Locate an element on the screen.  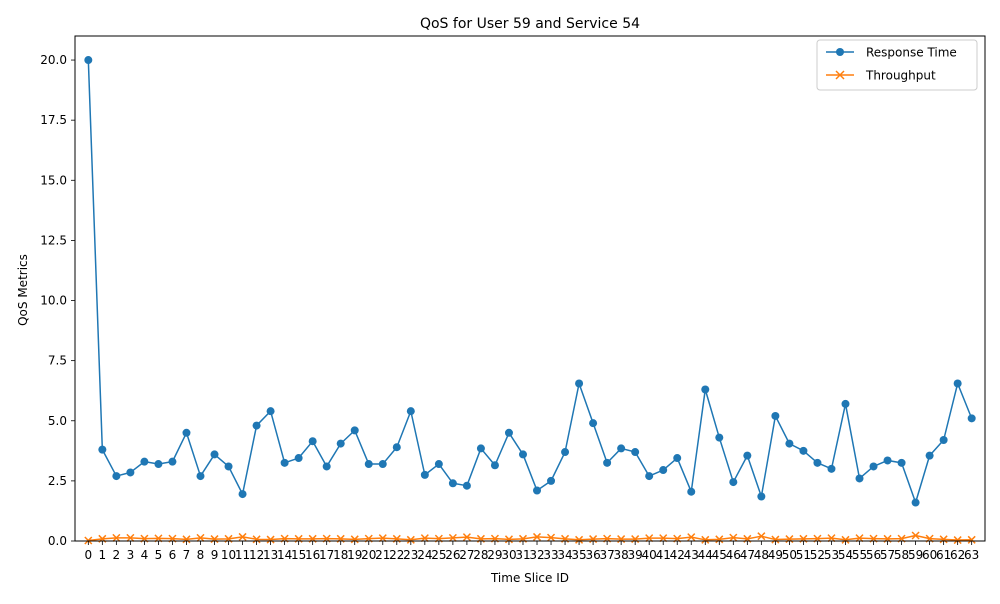
x-tick-label: 63 is located at coordinates (971, 555).